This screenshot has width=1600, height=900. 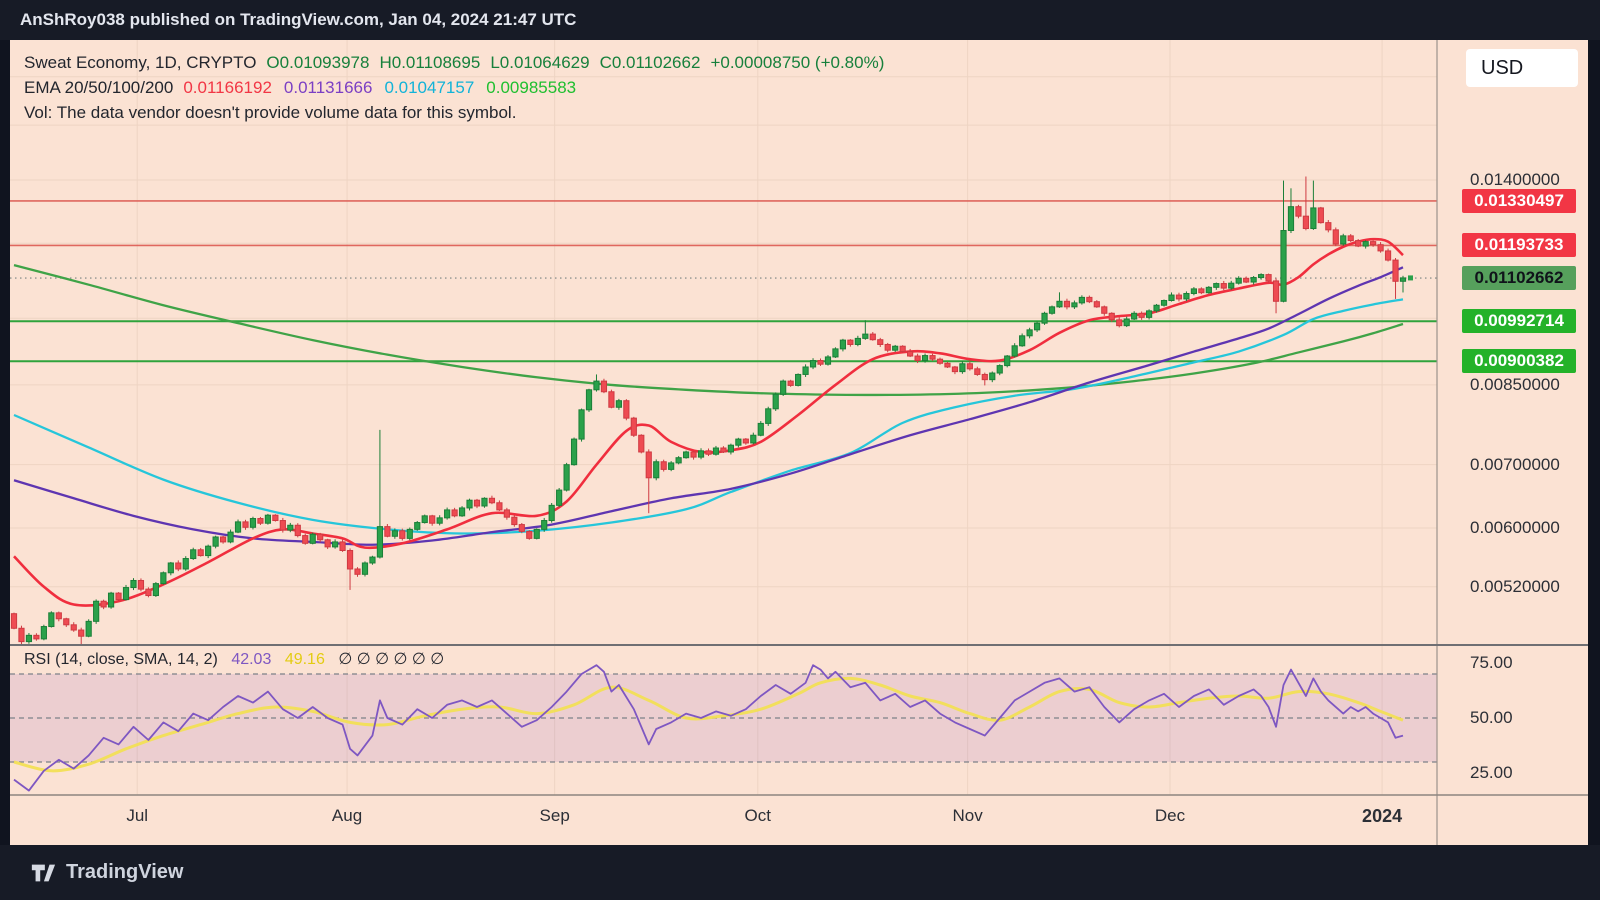 What do you see at coordinates (758, 815) in the screenshot?
I see `time-axis-label: Oct` at bounding box center [758, 815].